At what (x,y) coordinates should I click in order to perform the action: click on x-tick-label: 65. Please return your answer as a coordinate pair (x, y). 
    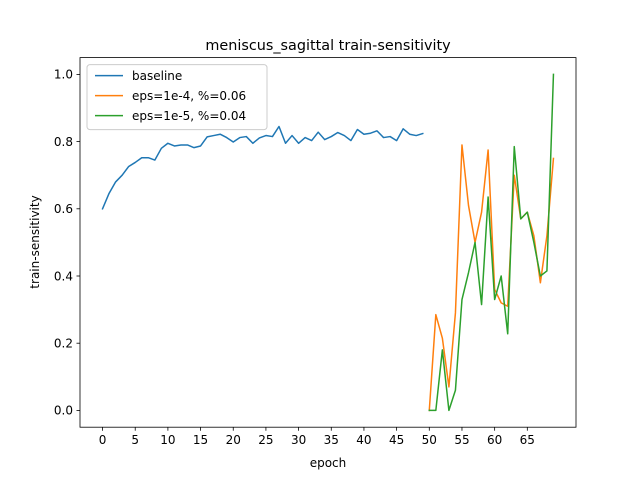
    Looking at the image, I should click on (527, 440).